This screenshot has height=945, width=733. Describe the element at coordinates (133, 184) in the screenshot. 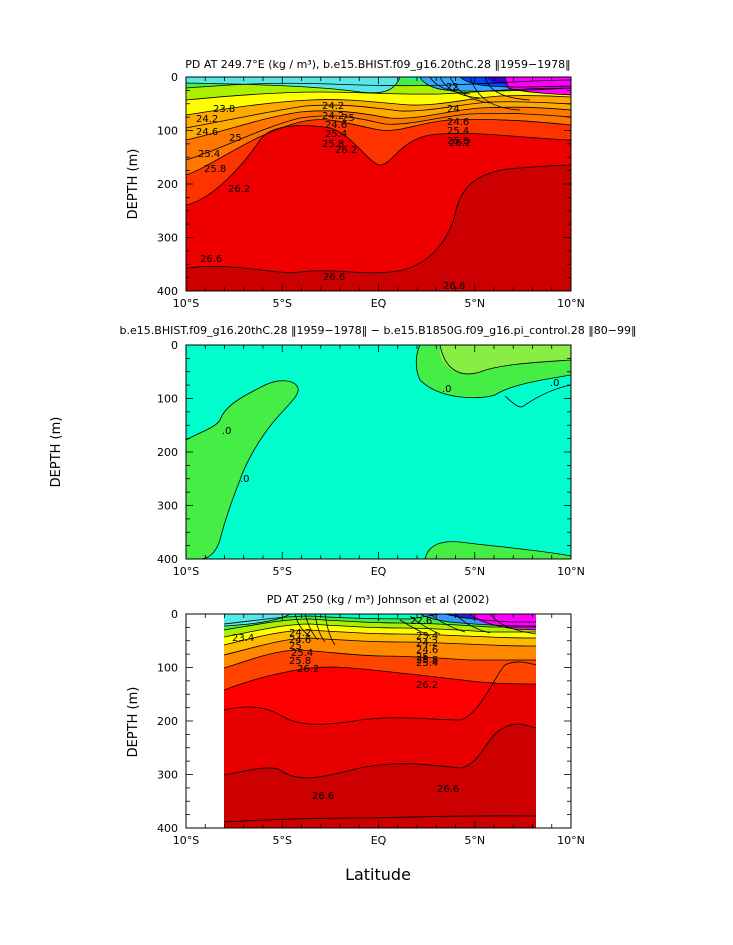

I see `panel-1-ylabel: DEPTH (m)` at that location.